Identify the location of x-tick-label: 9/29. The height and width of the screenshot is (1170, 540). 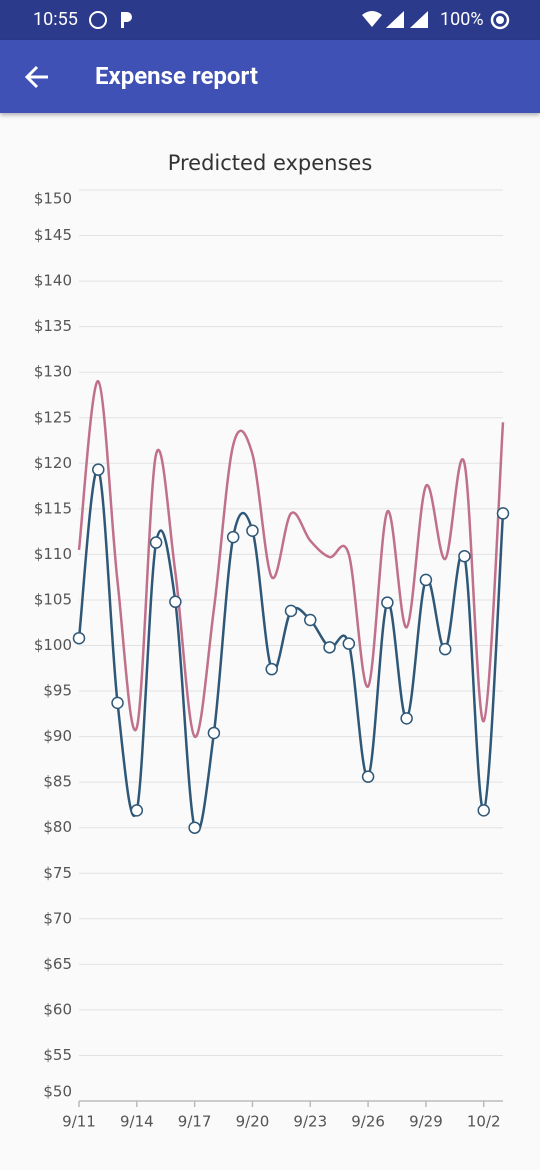
(426, 1122).